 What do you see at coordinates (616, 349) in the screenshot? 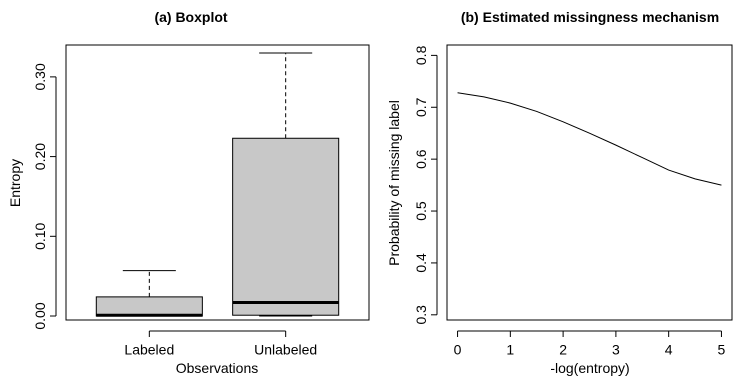
I see `panel-b-x-tick-label: 3` at bounding box center [616, 349].